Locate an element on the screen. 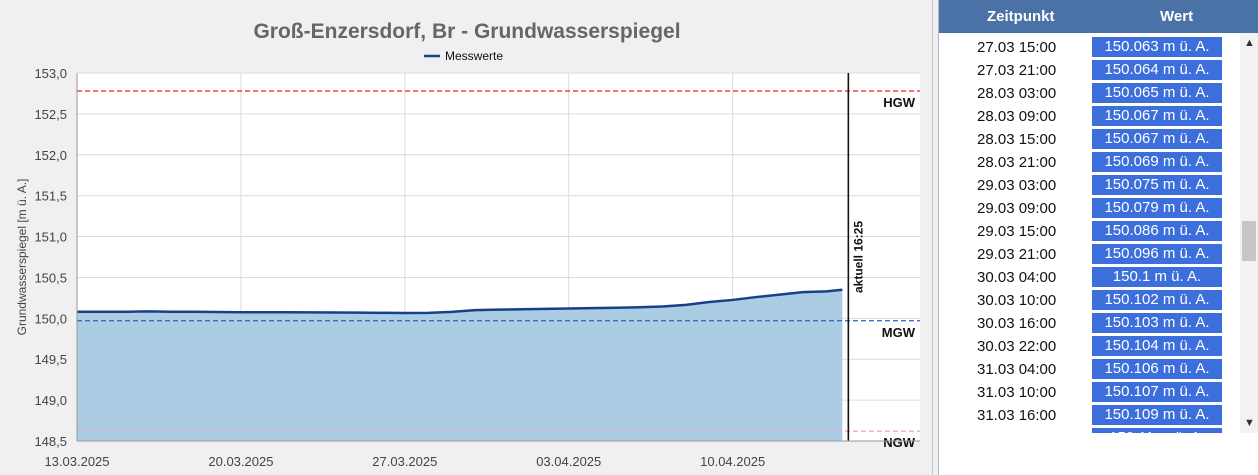 The width and height of the screenshot is (1258, 475). table-row: 30.03 04:00 150.1 m ü. A. is located at coordinates (1089, 277).